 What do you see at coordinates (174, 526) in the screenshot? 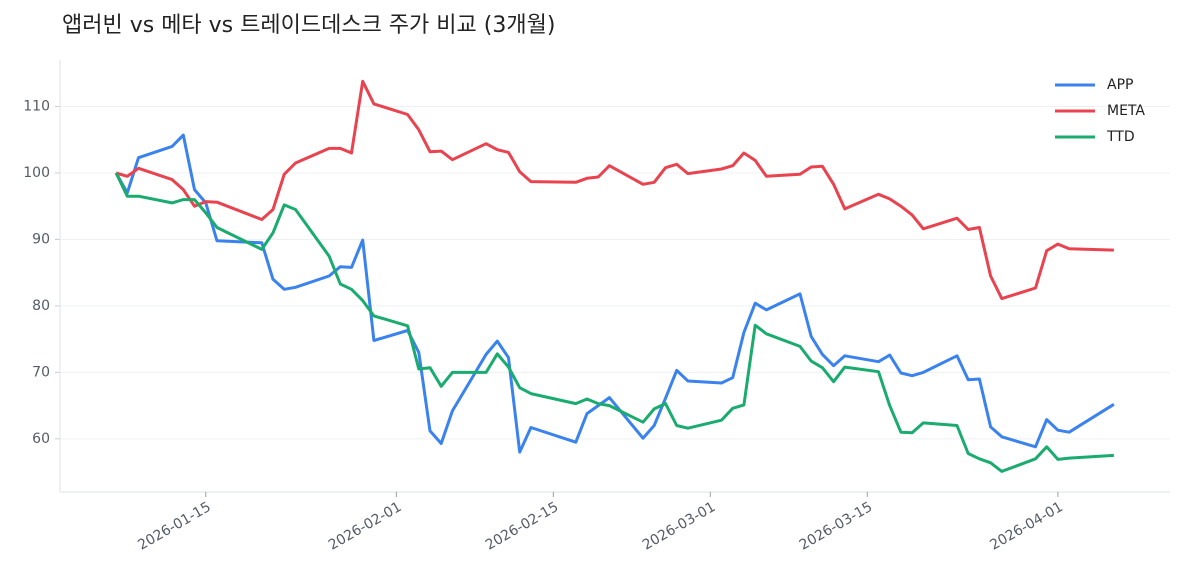
I see `x-tick-label: 2026-01-15` at bounding box center [174, 526].